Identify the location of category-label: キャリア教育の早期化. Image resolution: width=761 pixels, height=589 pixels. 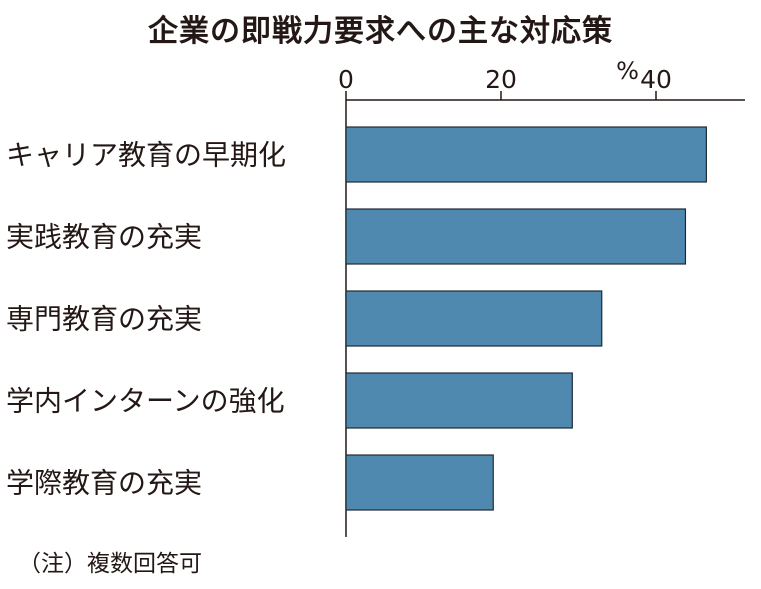
(146, 155).